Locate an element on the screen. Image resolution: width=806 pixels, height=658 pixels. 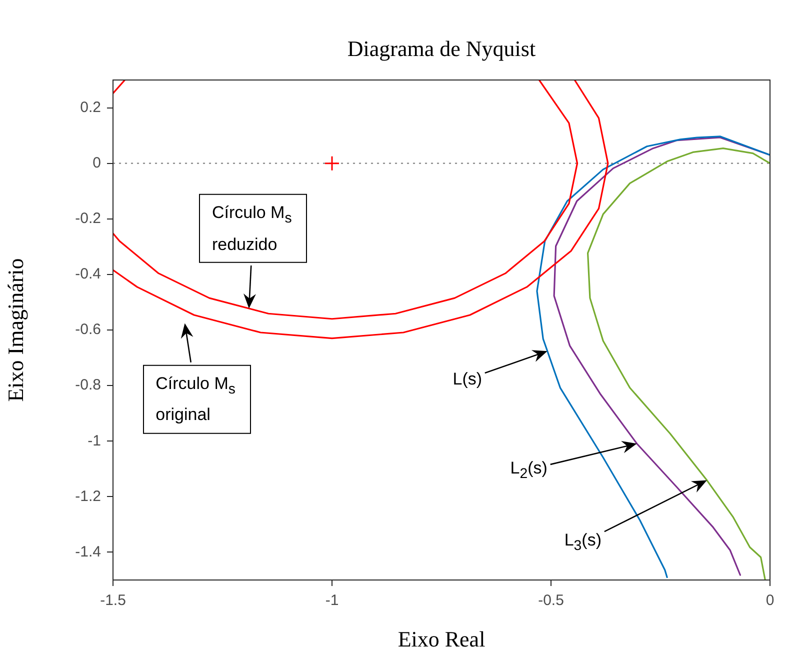
x-tick-label: 0 is located at coordinates (770, 601).